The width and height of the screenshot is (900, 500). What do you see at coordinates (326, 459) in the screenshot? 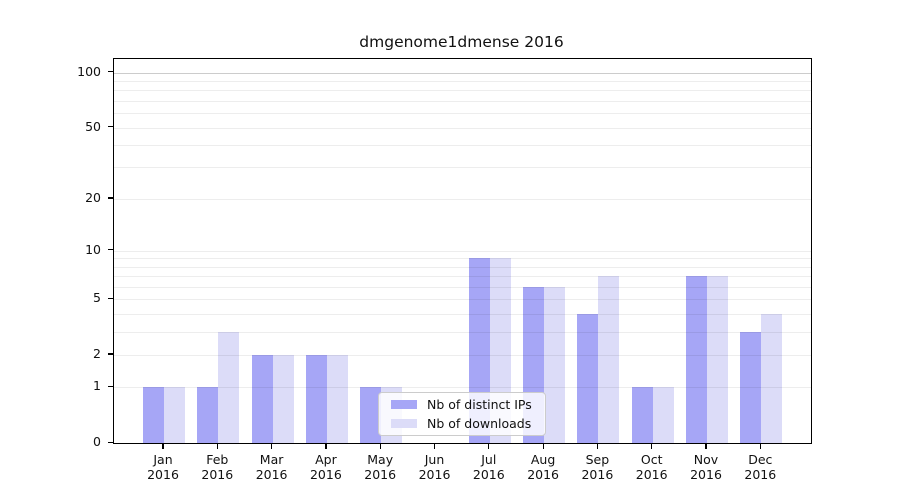
I see `x-tick-month: Apr` at bounding box center [326, 459].